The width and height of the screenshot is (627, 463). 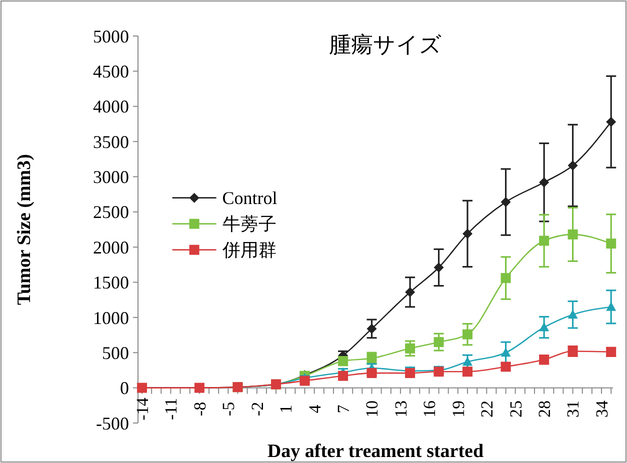 I want to click on x-tick-label: 22, so click(x=487, y=409).